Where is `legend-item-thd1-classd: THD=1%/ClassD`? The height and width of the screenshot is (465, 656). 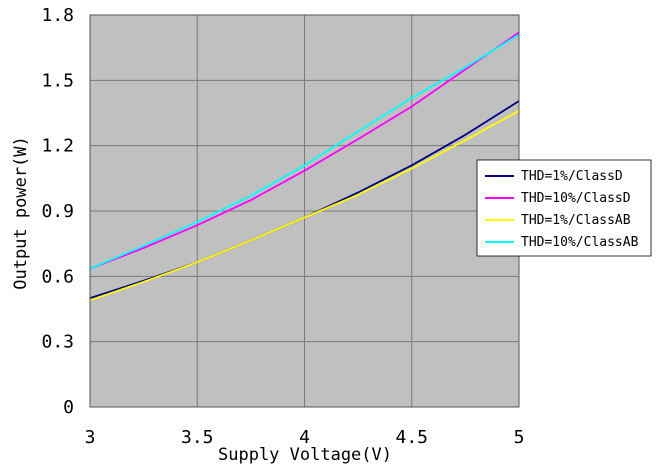
legend-item-thd1-classd: THD=1%/ClassD is located at coordinates (554, 176).